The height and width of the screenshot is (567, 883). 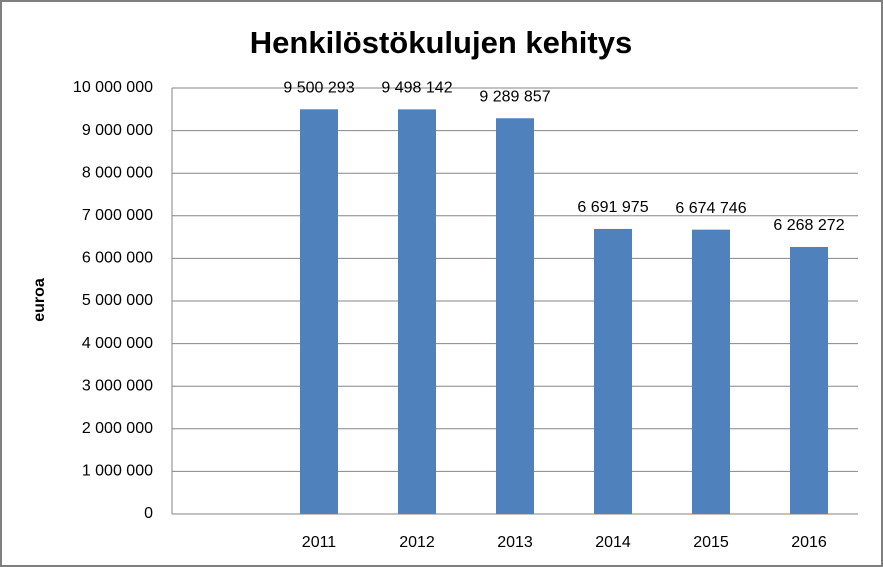 I want to click on x-tick-label: 2011, so click(x=319, y=542).